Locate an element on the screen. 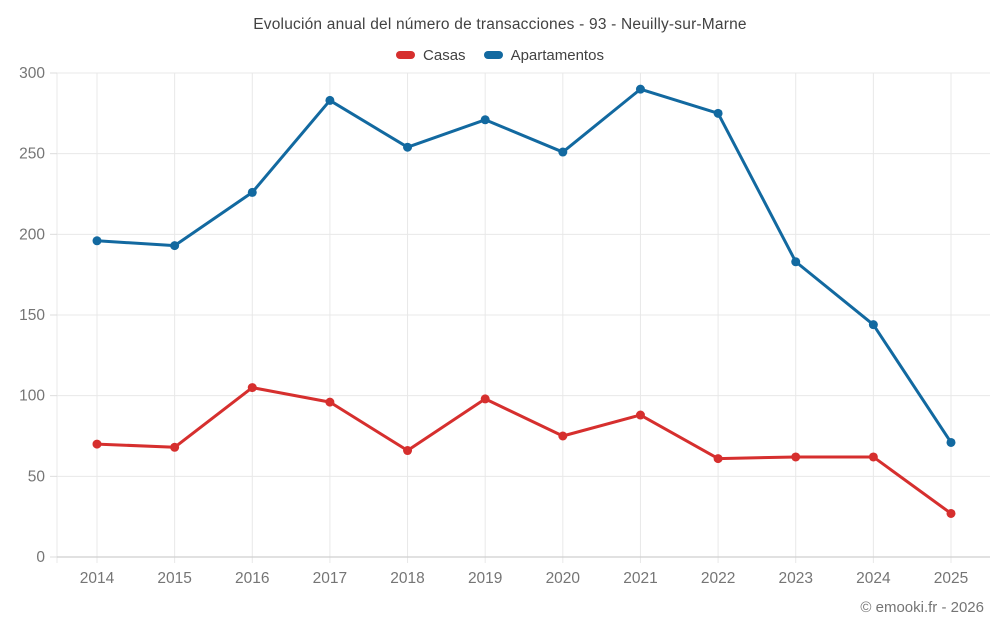 This screenshot has height=625, width=1000. x-axis-label: 2016 is located at coordinates (252, 578).